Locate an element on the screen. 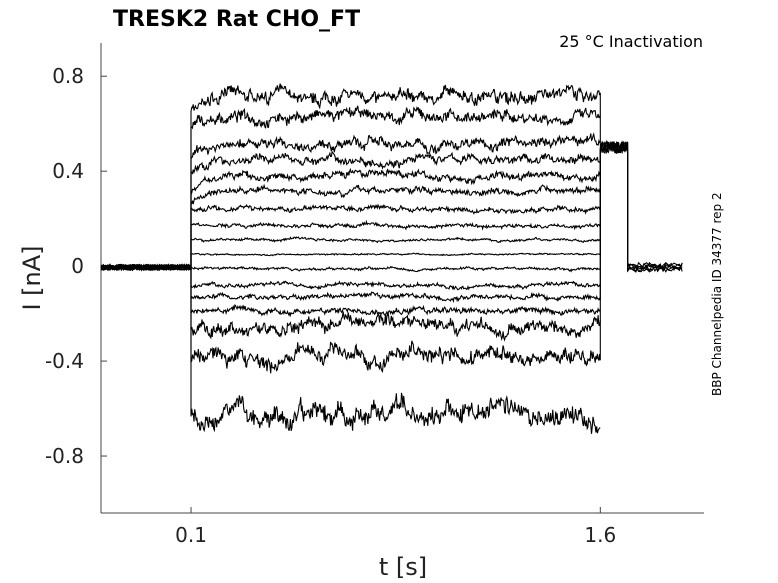  y-axis-label: I [nA] is located at coordinates (32, 277).